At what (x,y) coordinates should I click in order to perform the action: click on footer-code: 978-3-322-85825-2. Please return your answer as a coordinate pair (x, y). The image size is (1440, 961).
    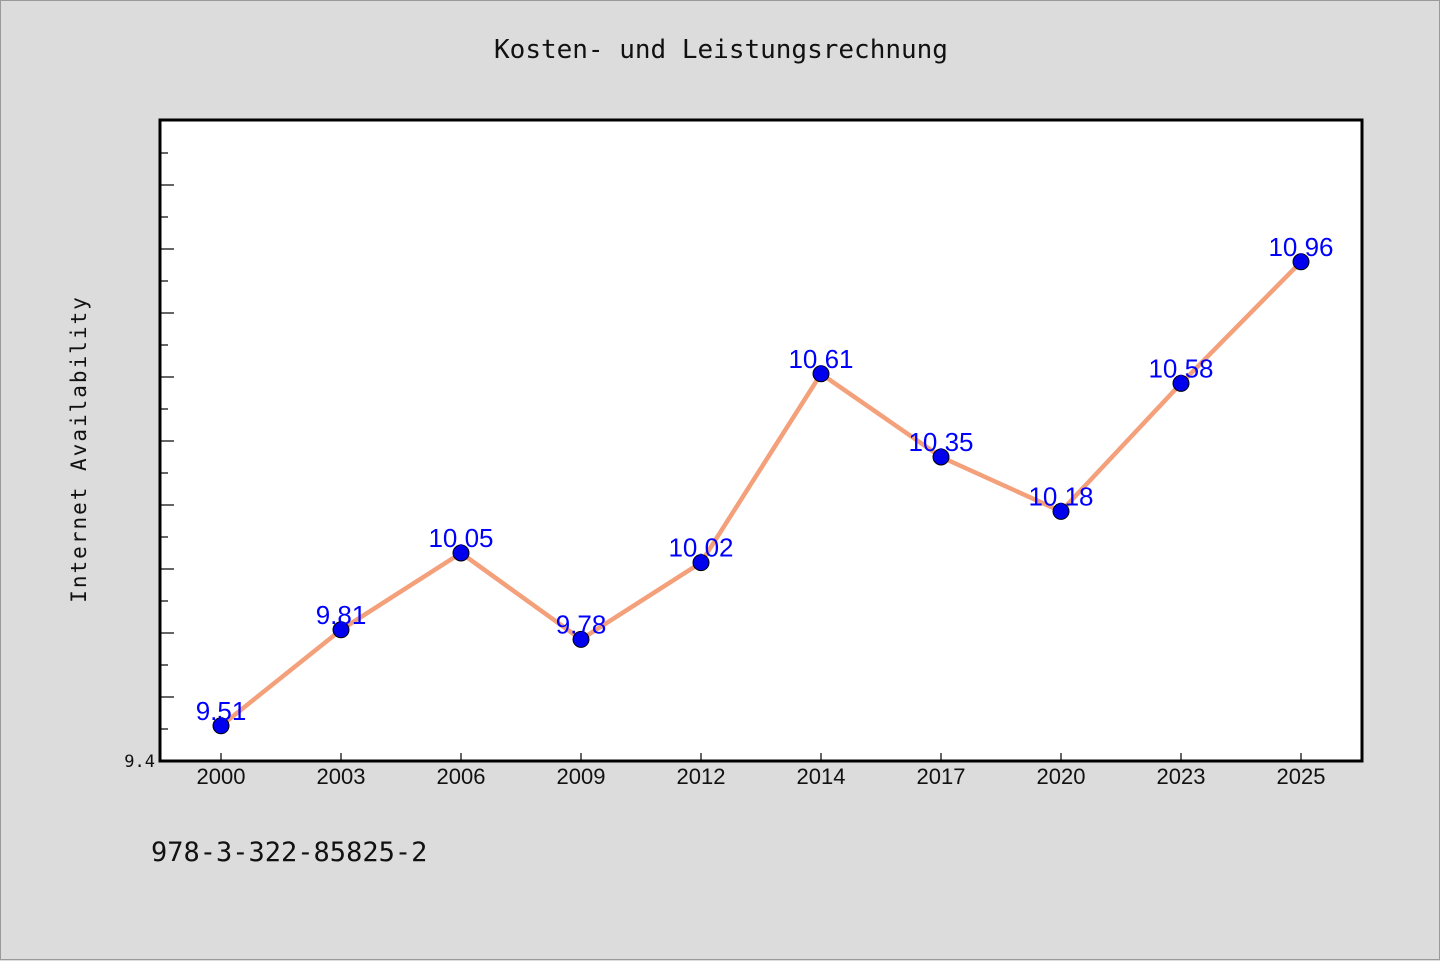
    Looking at the image, I should click on (289, 852).